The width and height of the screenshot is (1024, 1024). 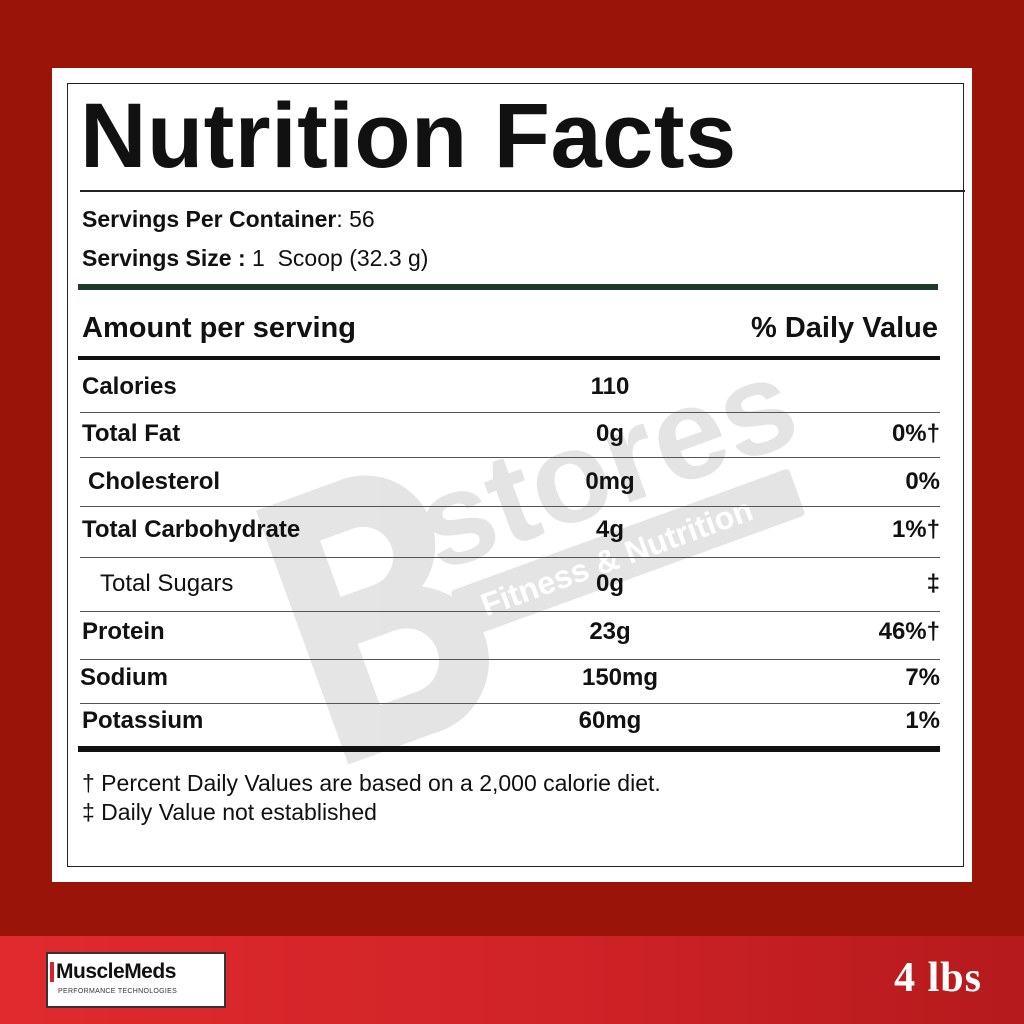 What do you see at coordinates (508, 287) in the screenshot?
I see `servings-divider` at bounding box center [508, 287].